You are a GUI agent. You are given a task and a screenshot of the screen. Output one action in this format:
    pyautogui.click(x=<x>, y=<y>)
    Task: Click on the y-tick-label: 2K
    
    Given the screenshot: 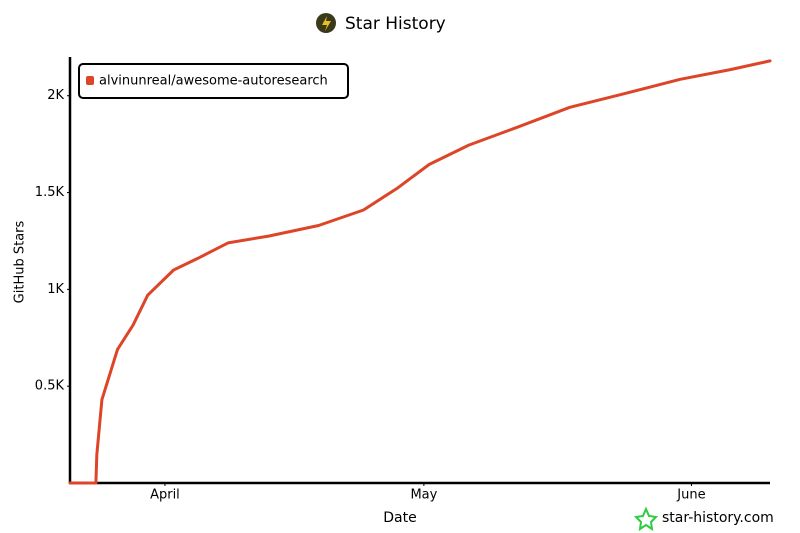 What is the action you would take?
    pyautogui.click(x=55, y=95)
    